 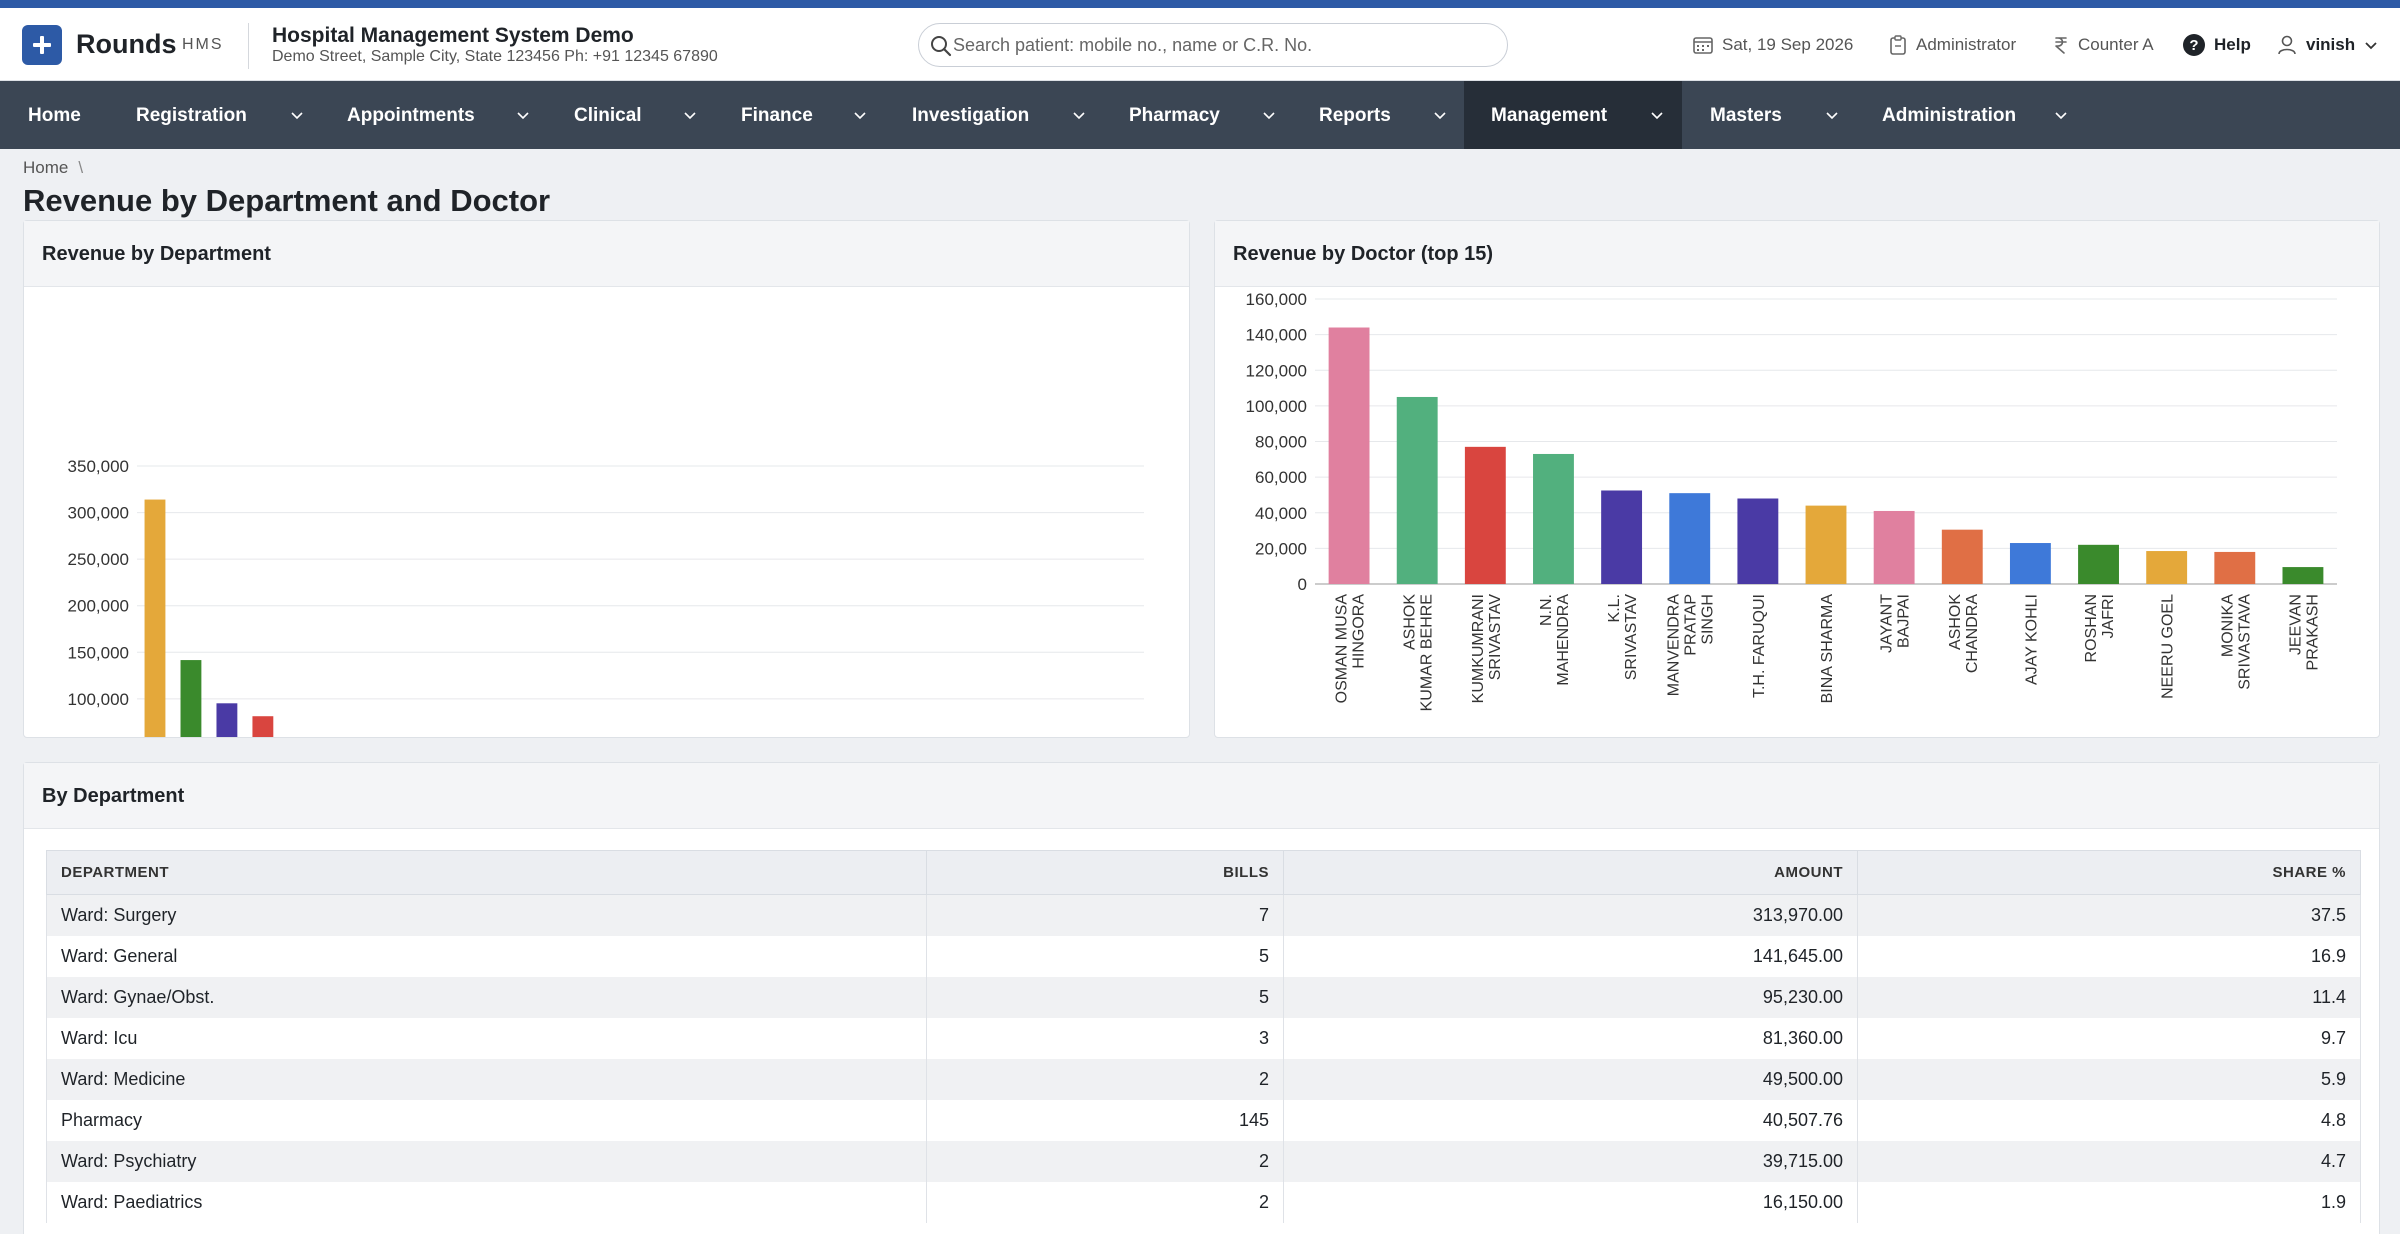 I want to click on x-tick-label: KUMAR BEHRE, so click(x=1427, y=652).